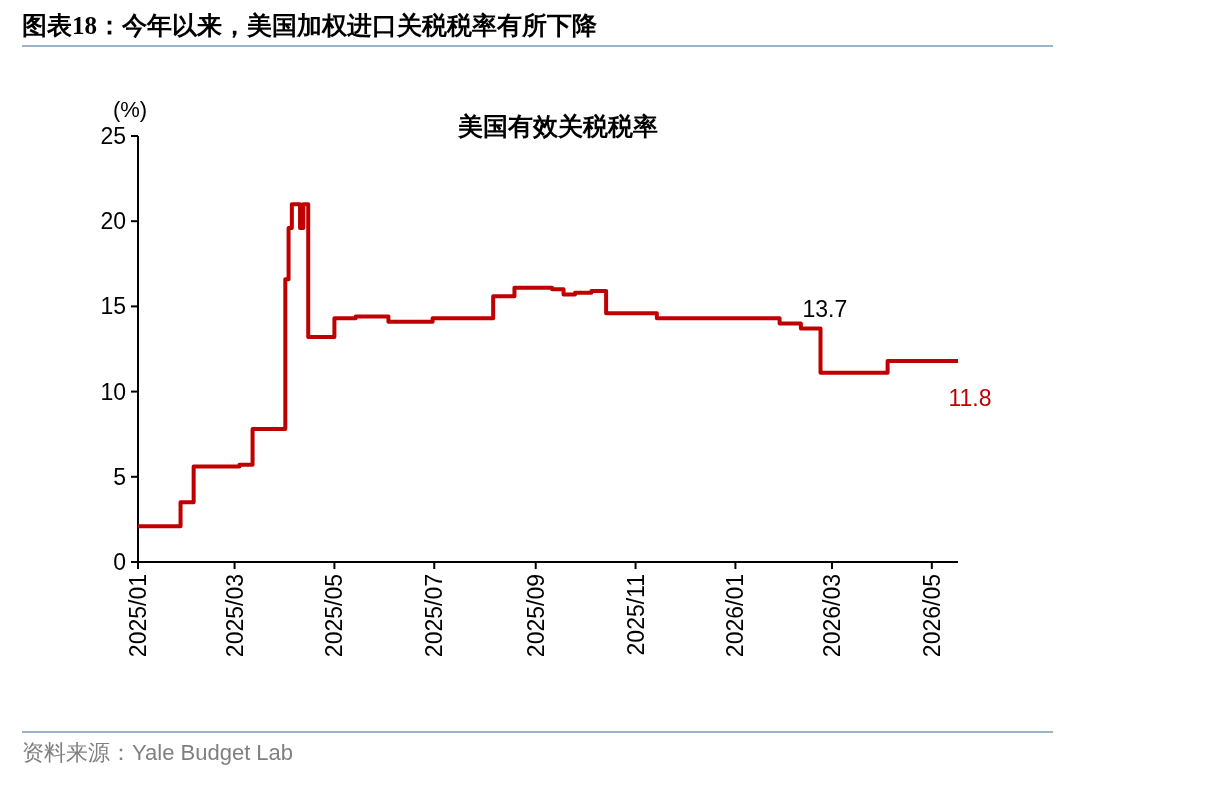 The image size is (1206, 786). What do you see at coordinates (931, 616) in the screenshot?
I see `x-tick-label: 2026/05` at bounding box center [931, 616].